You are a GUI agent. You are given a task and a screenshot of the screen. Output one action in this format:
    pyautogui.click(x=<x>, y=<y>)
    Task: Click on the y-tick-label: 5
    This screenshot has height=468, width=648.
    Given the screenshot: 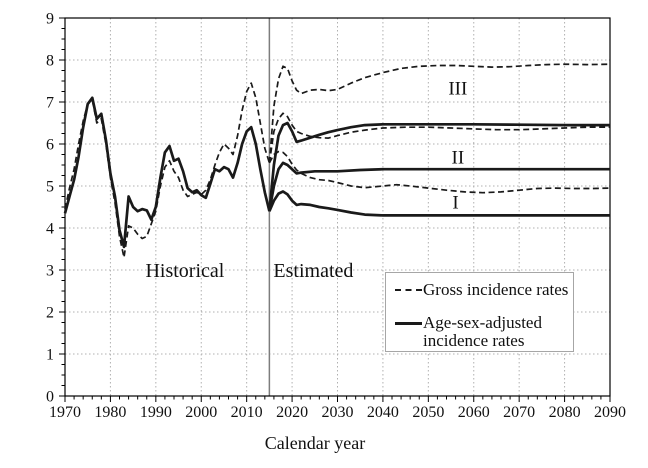 What is the action you would take?
    pyautogui.click(x=50, y=187)
    